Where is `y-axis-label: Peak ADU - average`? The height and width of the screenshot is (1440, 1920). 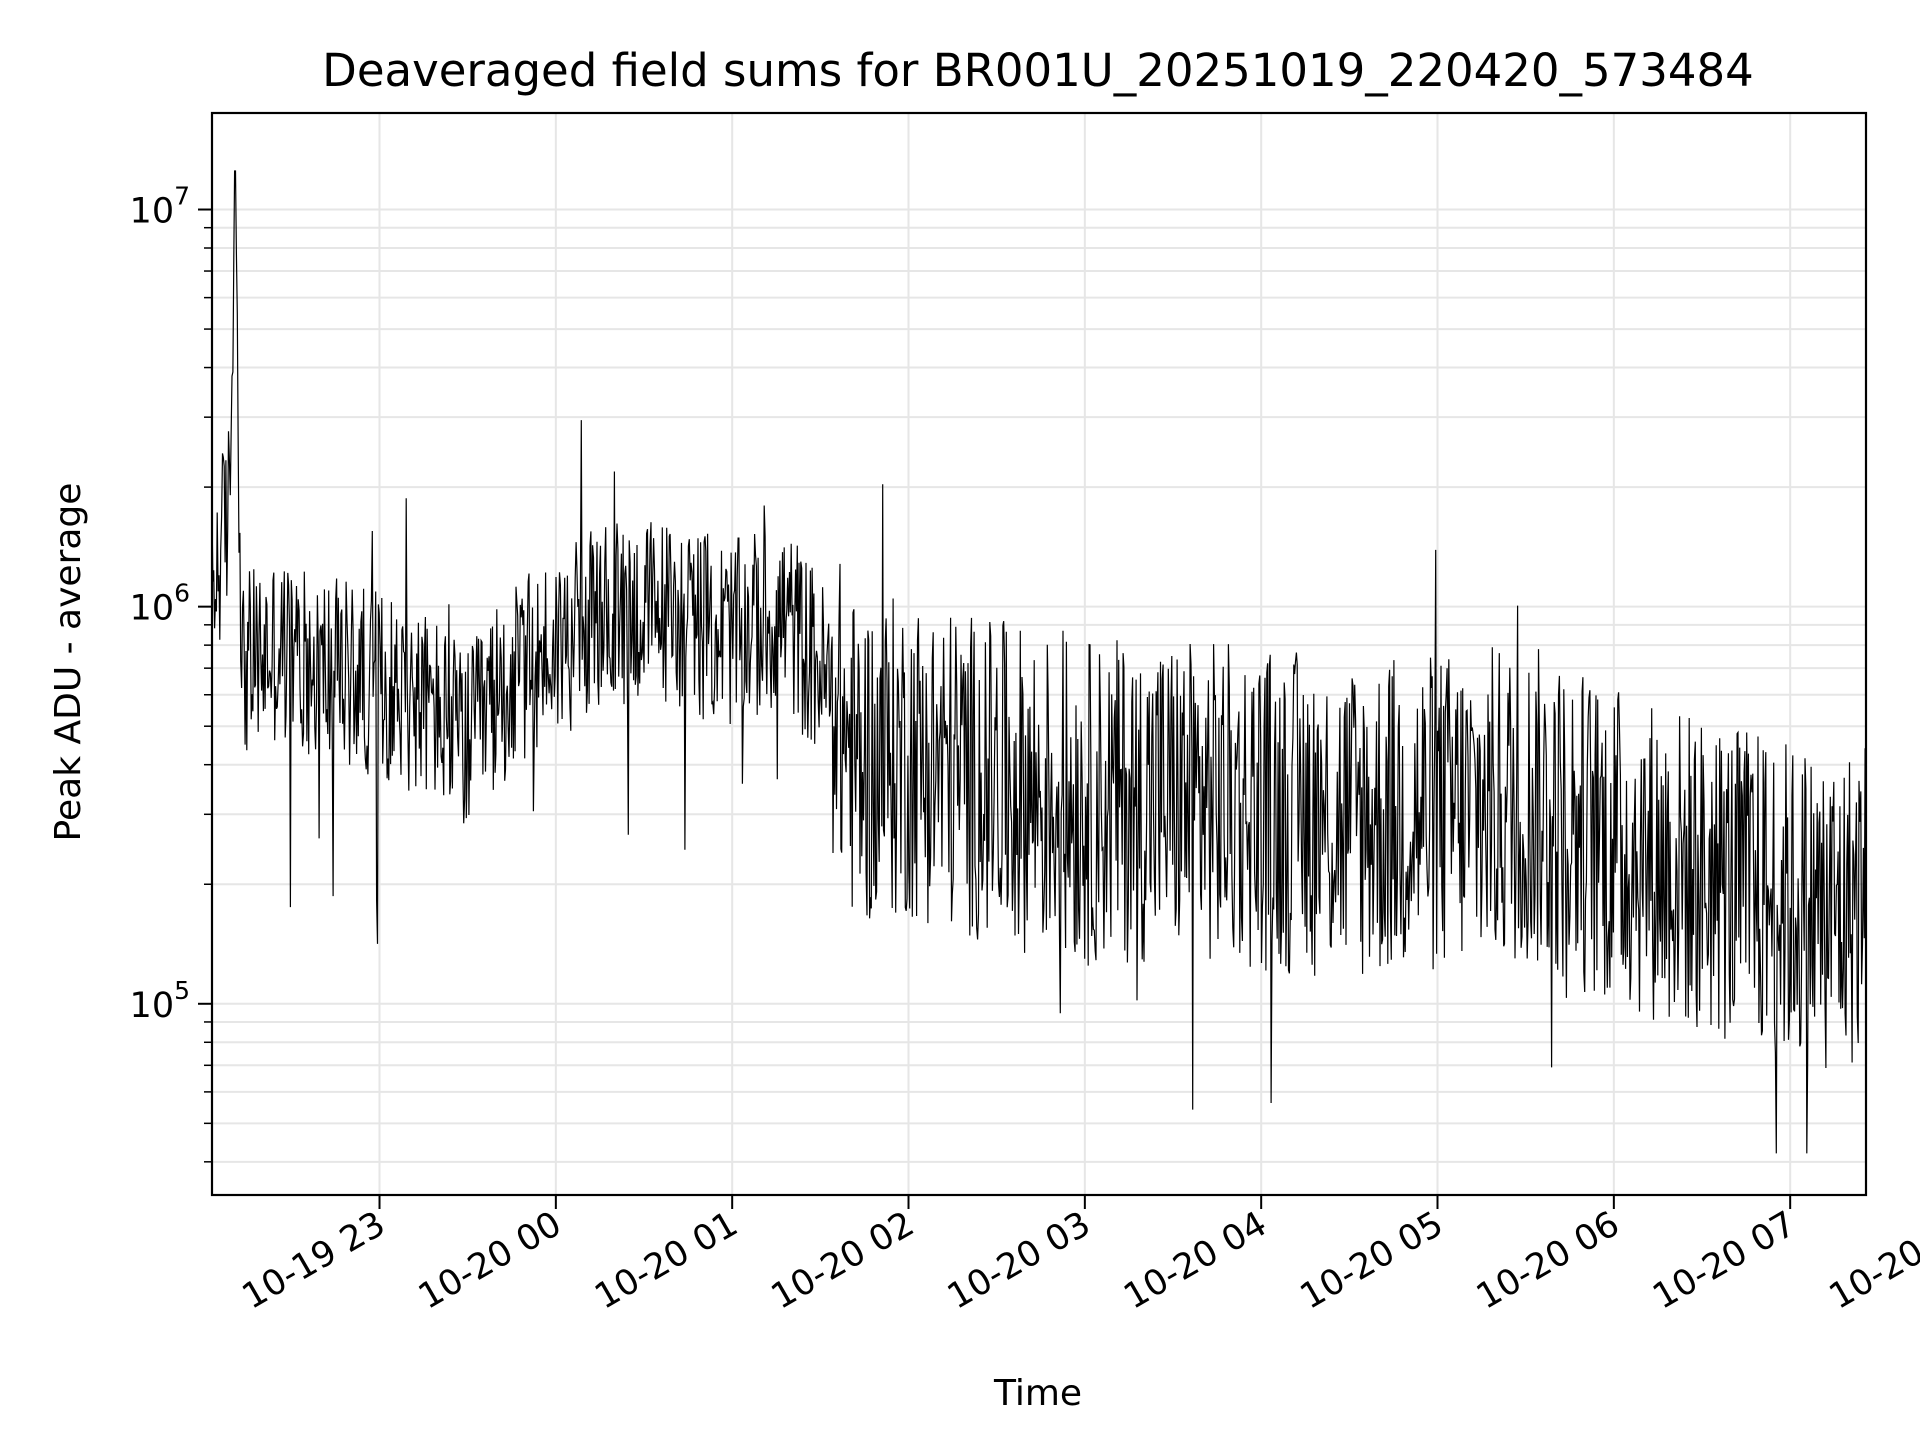 y-axis-label: Peak ADU - average is located at coordinates (68, 662).